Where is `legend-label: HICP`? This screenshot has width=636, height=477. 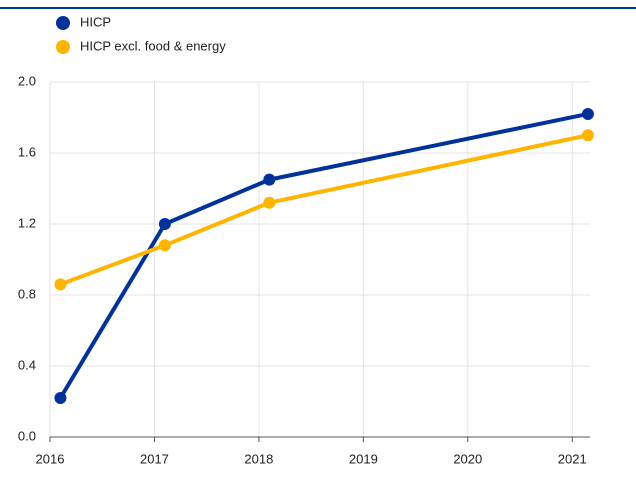 legend-label: HICP is located at coordinates (95, 21).